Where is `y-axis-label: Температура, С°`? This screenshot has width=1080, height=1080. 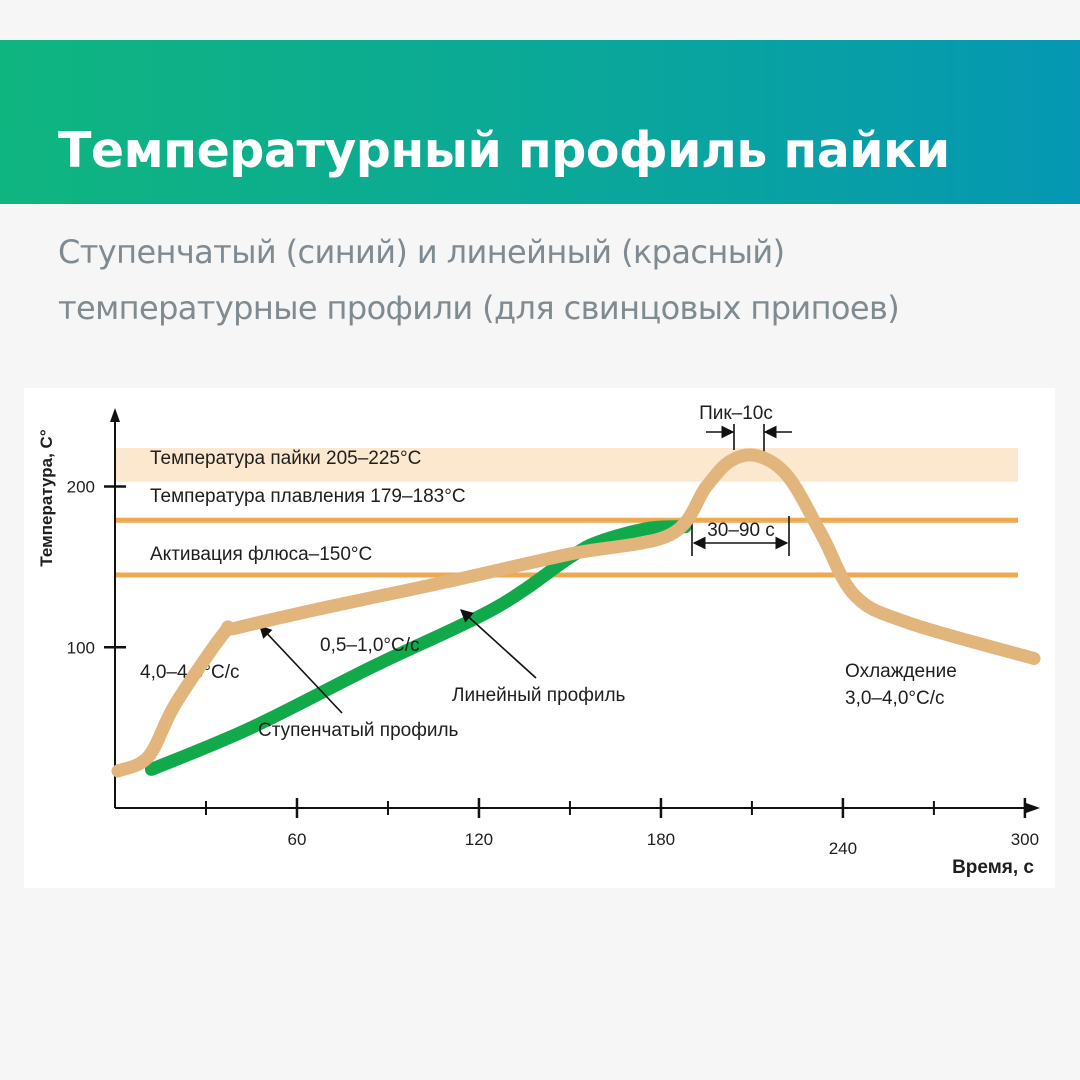
y-axis-label: Температура, С° is located at coordinates (46, 497).